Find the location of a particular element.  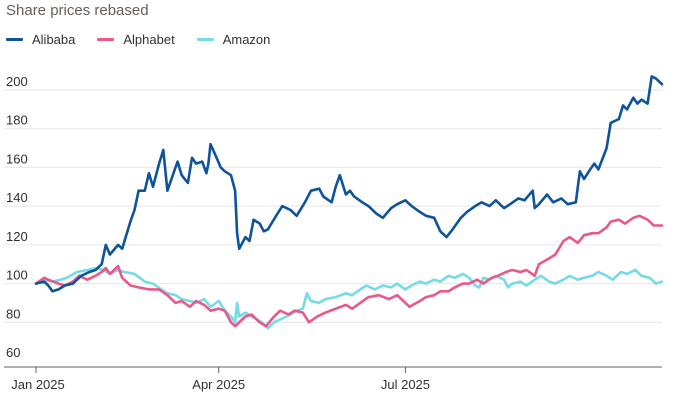

x-tick-label-0: Jan 2025 is located at coordinates (38, 384).